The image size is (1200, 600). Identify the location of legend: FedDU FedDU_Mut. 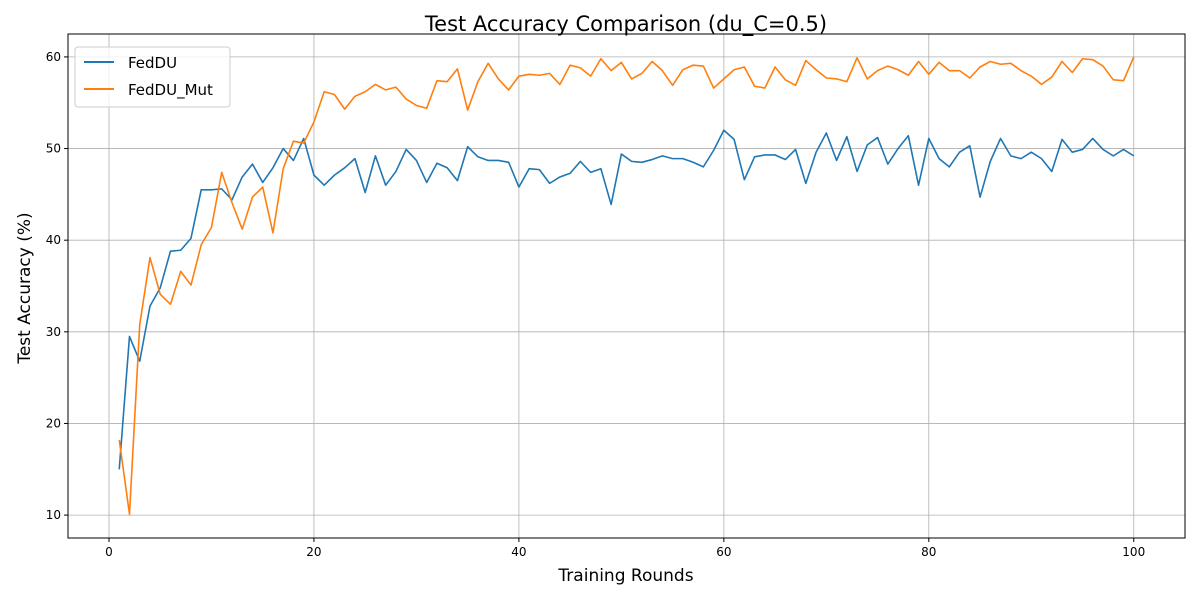
(152, 77).